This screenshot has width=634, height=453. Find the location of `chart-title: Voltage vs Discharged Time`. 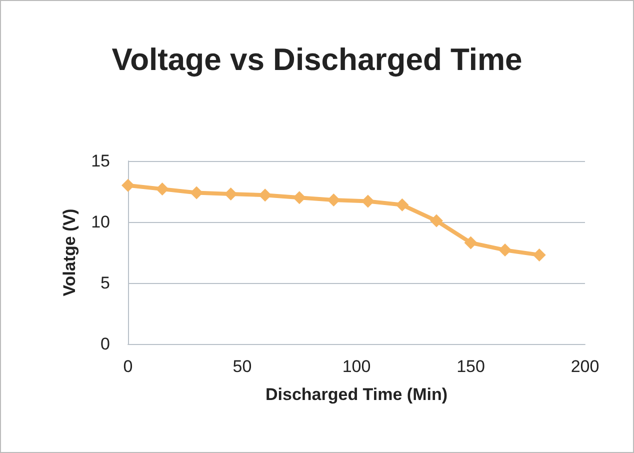

chart-title: Voltage vs Discharged Time is located at coordinates (317, 59).